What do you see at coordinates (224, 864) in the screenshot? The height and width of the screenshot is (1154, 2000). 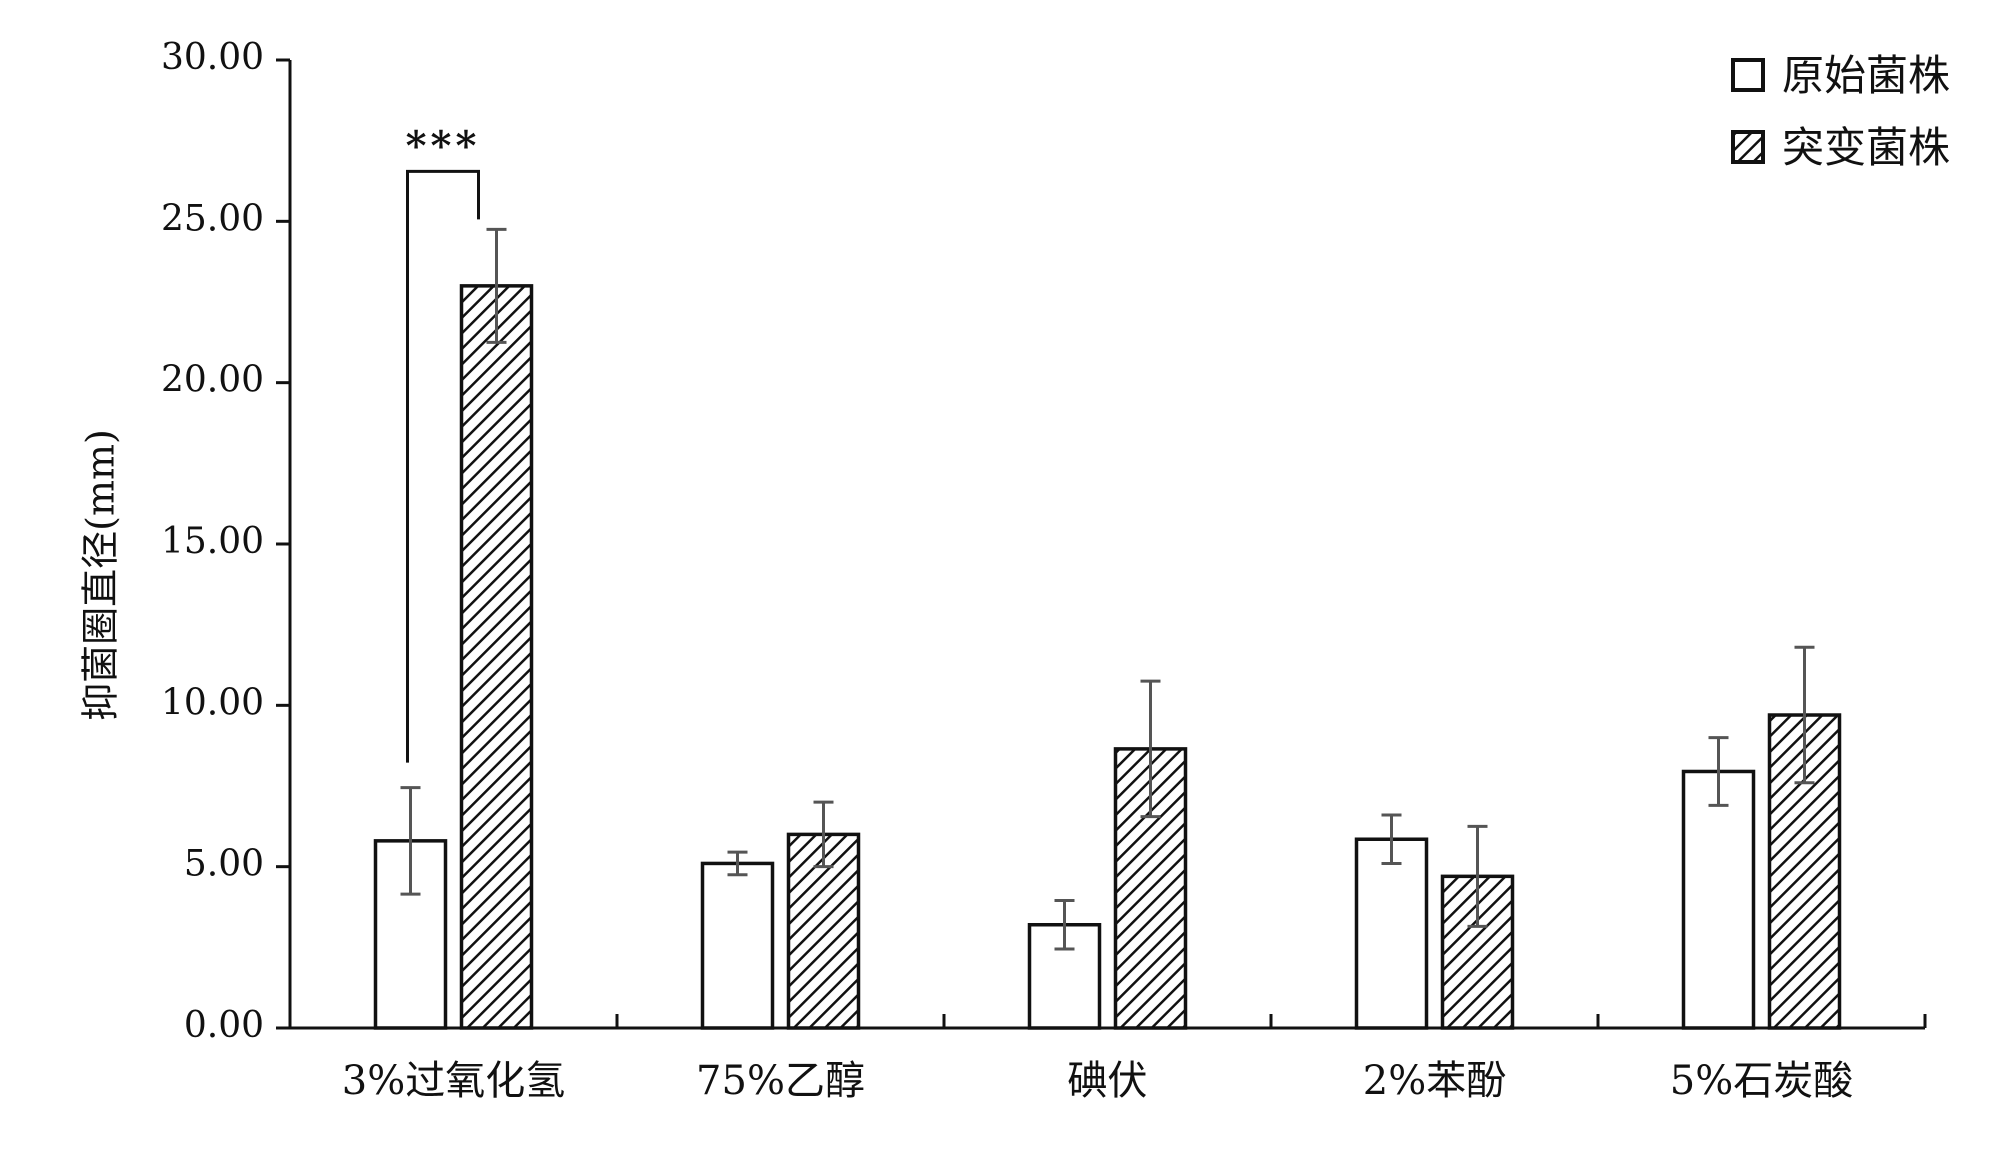 I see `y-tick-label: 5.00` at bounding box center [224, 864].